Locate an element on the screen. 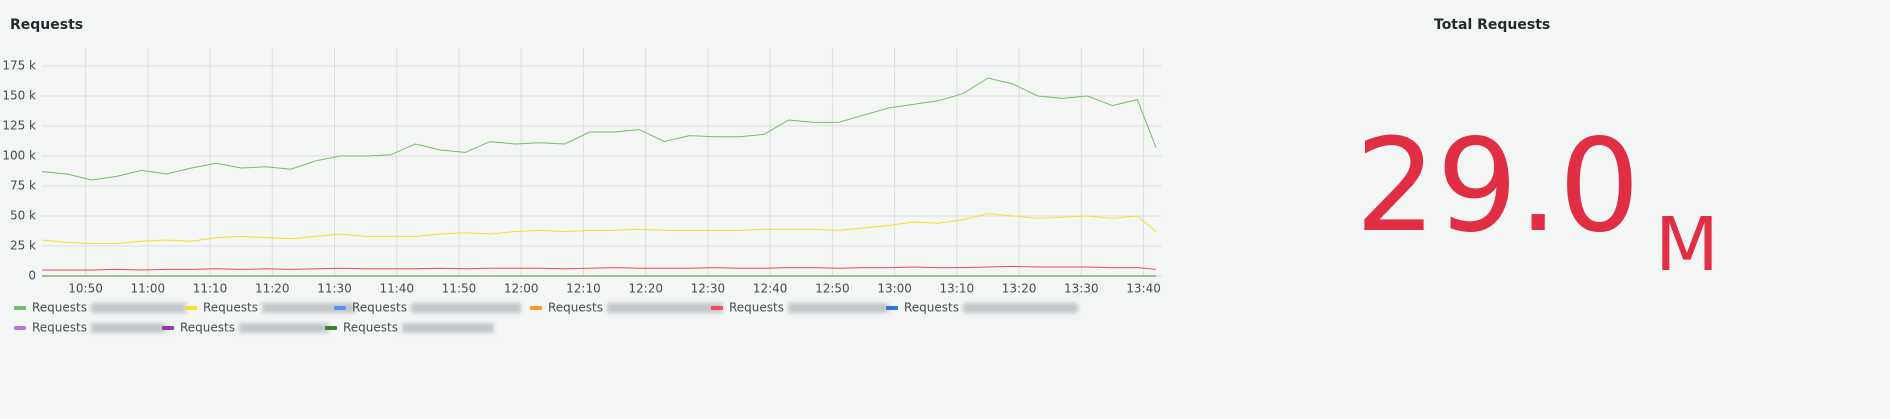  x-tick-label: 13:20 is located at coordinates (1019, 289).